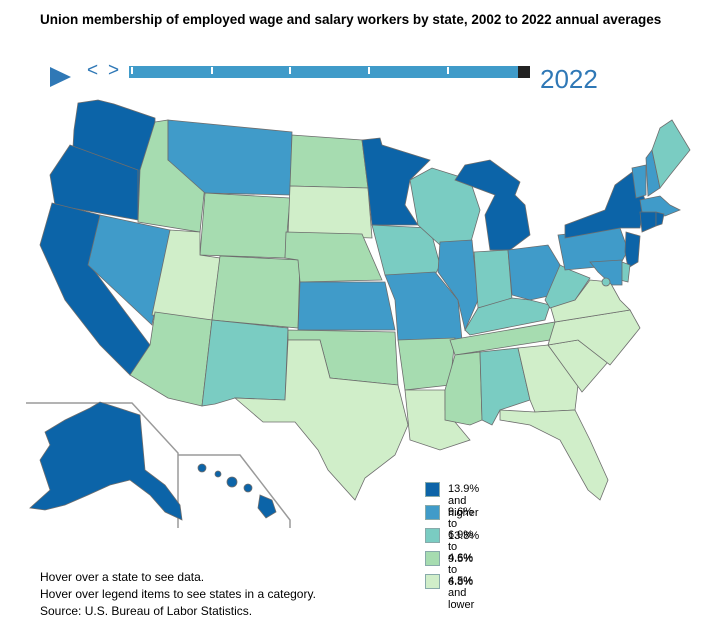  Describe the element at coordinates (267, 506) in the screenshot. I see `state-HI` at that location.